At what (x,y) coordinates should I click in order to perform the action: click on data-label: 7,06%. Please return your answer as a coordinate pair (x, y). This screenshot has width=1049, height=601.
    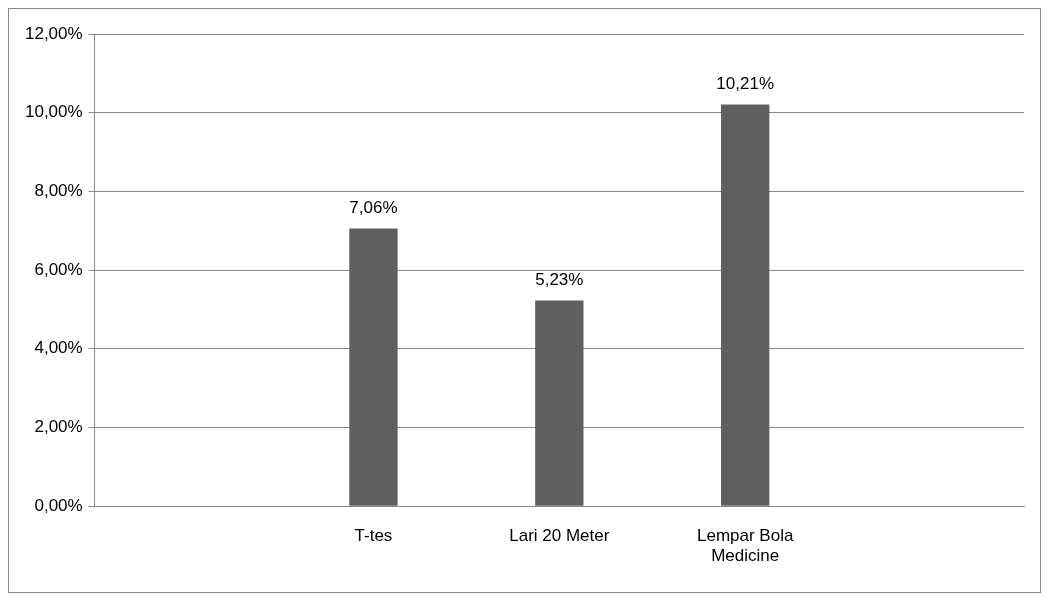
    Looking at the image, I should click on (373, 207).